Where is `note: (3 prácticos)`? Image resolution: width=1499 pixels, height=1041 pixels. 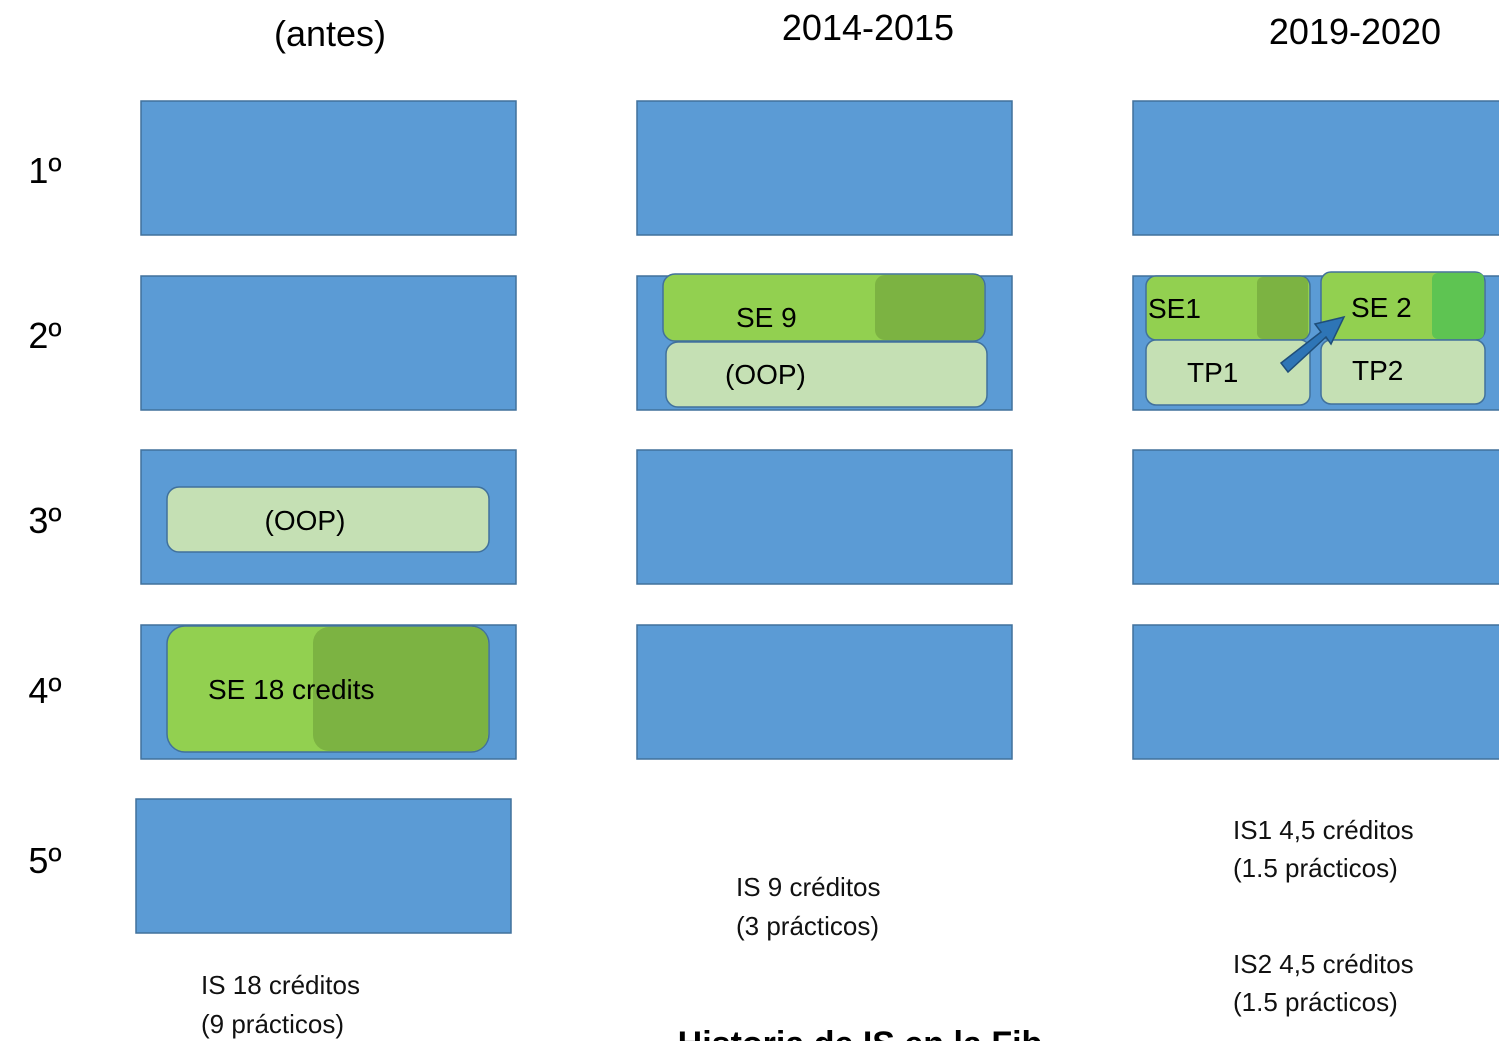
note: (3 prácticos) is located at coordinates (807, 926).